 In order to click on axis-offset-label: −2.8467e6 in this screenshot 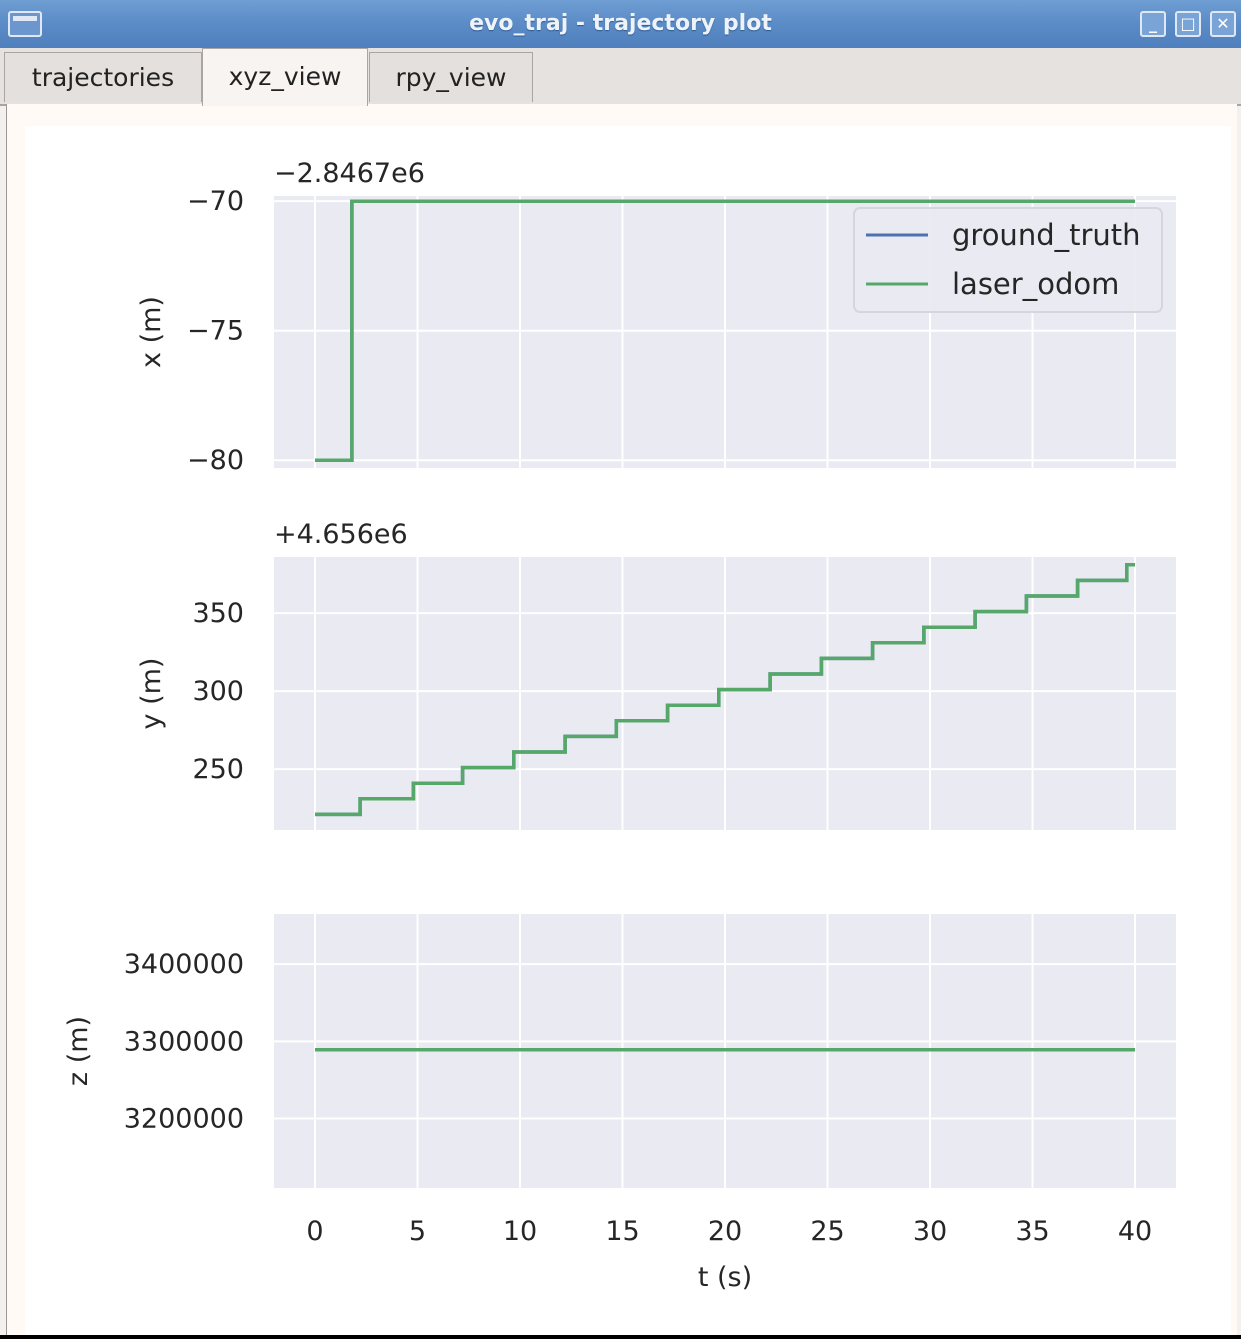, I will do `click(349, 173)`.